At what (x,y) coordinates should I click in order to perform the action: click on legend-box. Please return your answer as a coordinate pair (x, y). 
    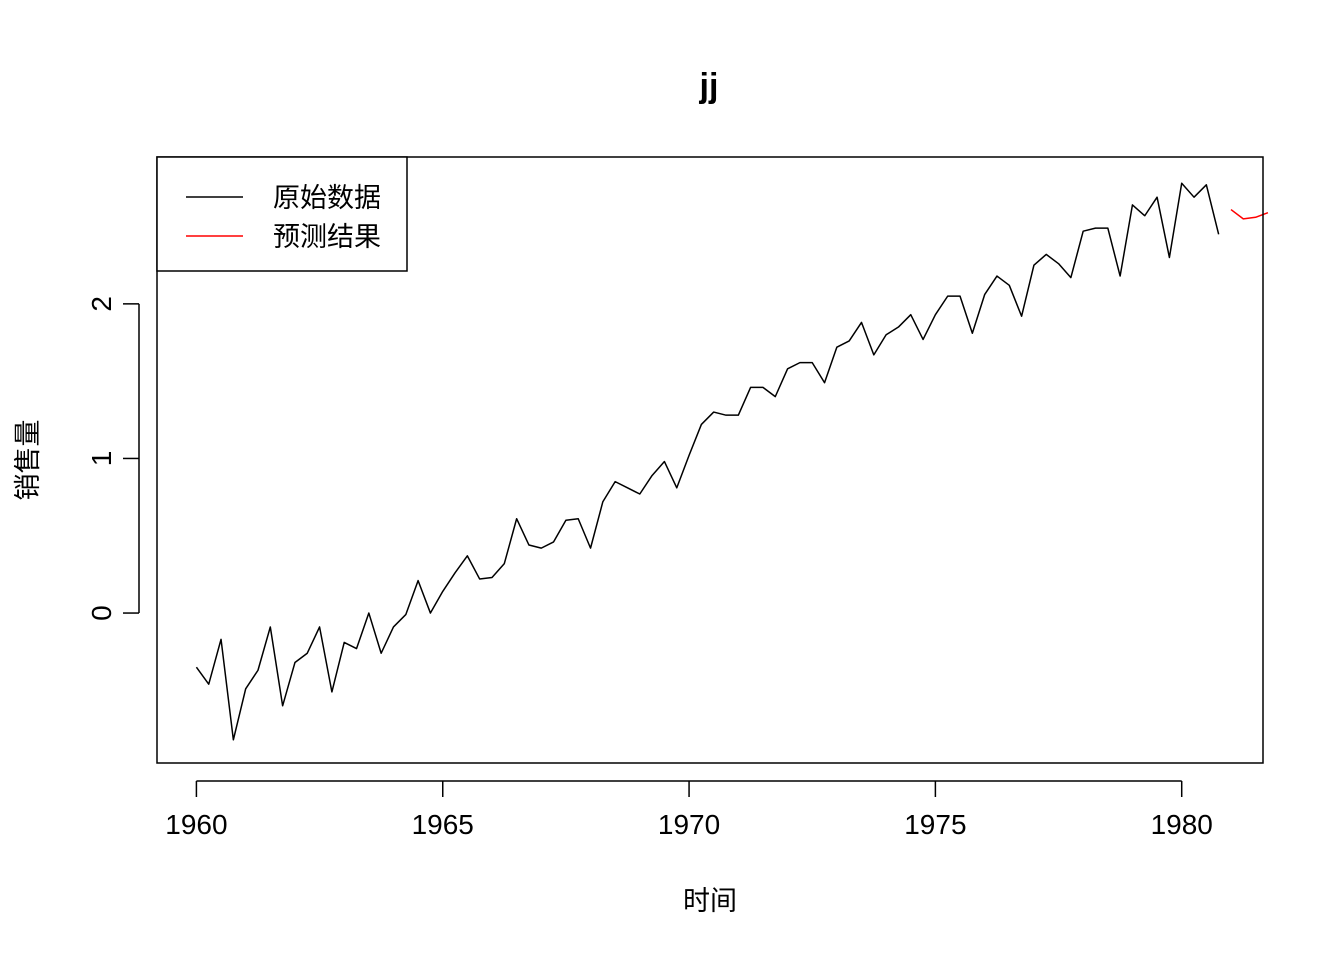
    Looking at the image, I should click on (282, 214).